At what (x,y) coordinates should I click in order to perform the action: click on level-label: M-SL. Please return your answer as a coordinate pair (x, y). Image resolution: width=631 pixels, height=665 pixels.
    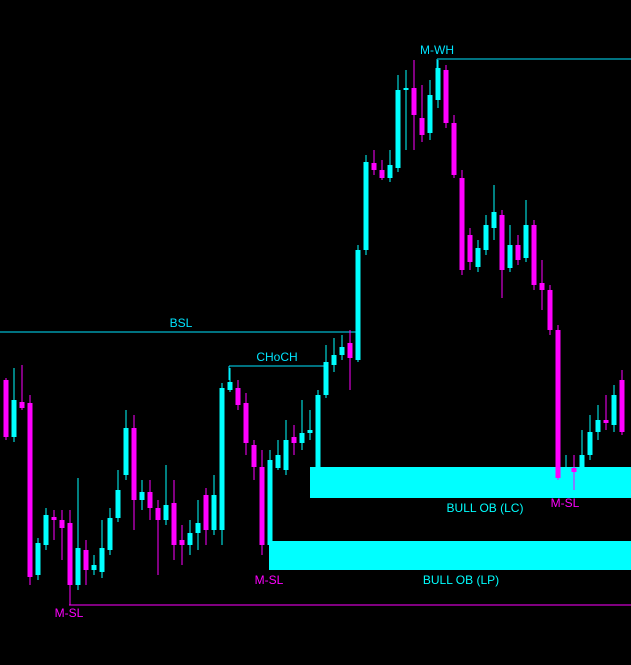
    Looking at the image, I should click on (69, 613).